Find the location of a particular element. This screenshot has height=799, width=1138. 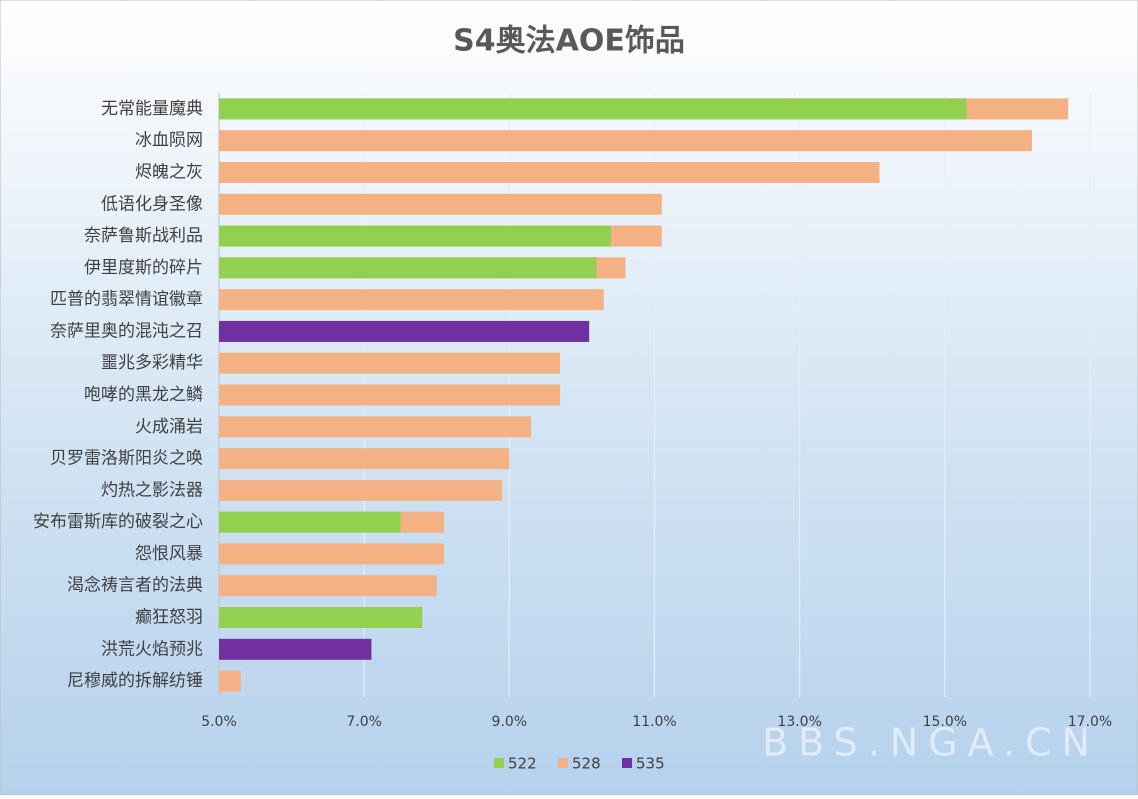

legend-label: 522 is located at coordinates (522, 764).